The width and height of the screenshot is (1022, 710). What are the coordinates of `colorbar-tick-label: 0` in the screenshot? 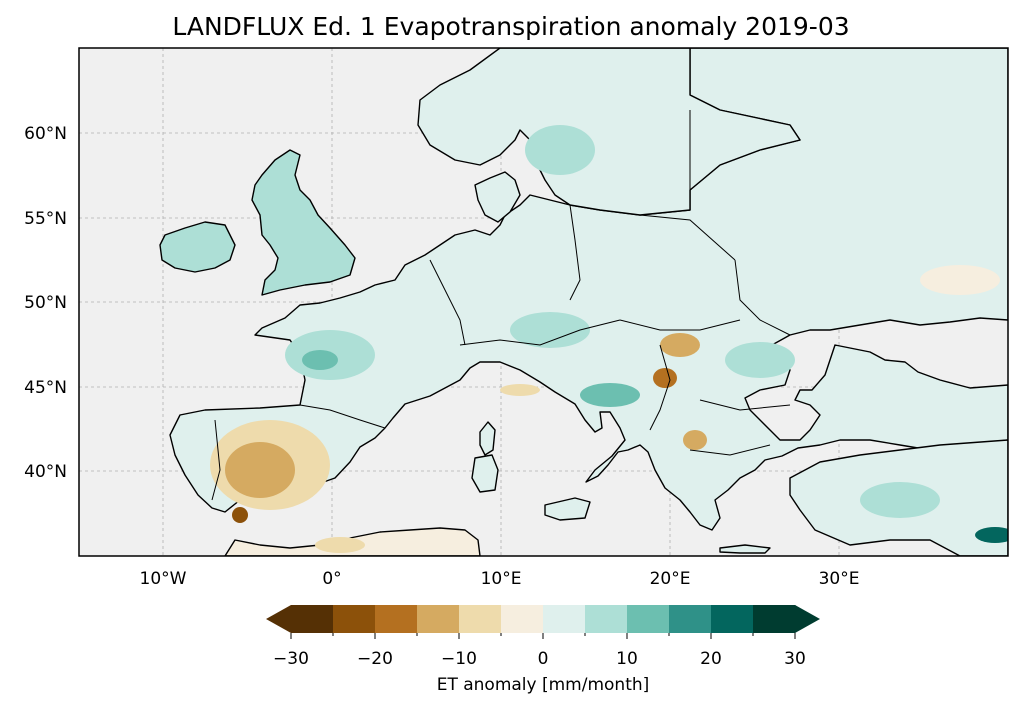 It's located at (543, 659).